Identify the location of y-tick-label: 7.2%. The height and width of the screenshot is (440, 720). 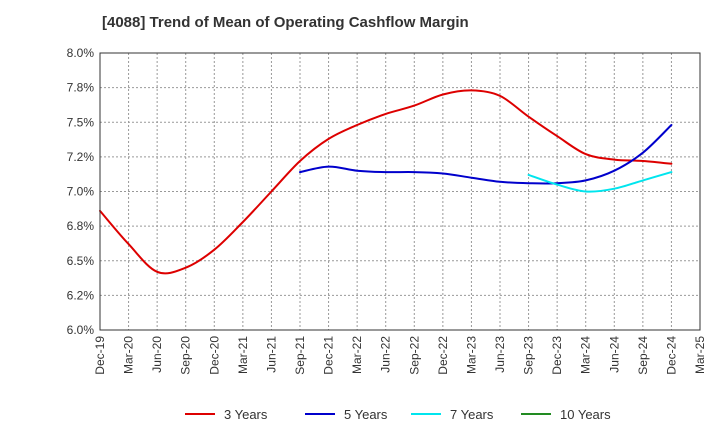
(81, 157).